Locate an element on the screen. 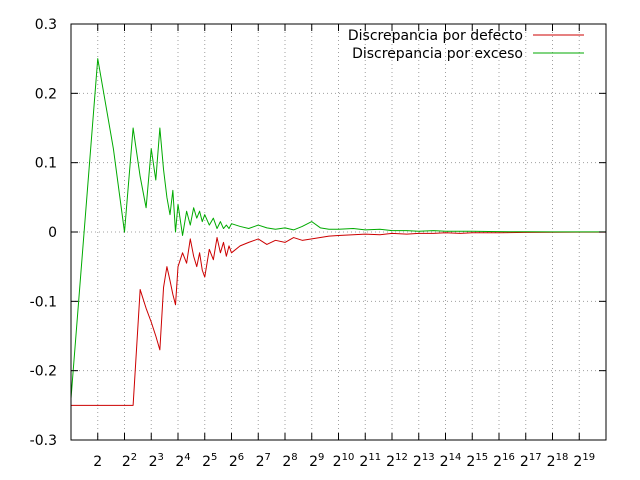 Image resolution: width=640 pixels, height=480 pixels. x-tick-label: 26 is located at coordinates (236, 461).